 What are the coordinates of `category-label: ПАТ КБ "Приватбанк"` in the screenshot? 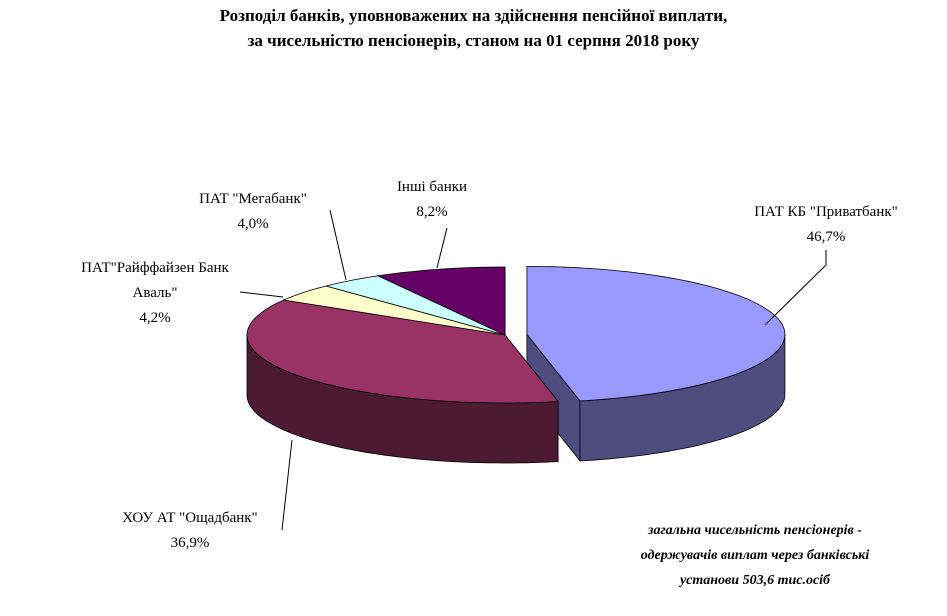 It's located at (826, 212).